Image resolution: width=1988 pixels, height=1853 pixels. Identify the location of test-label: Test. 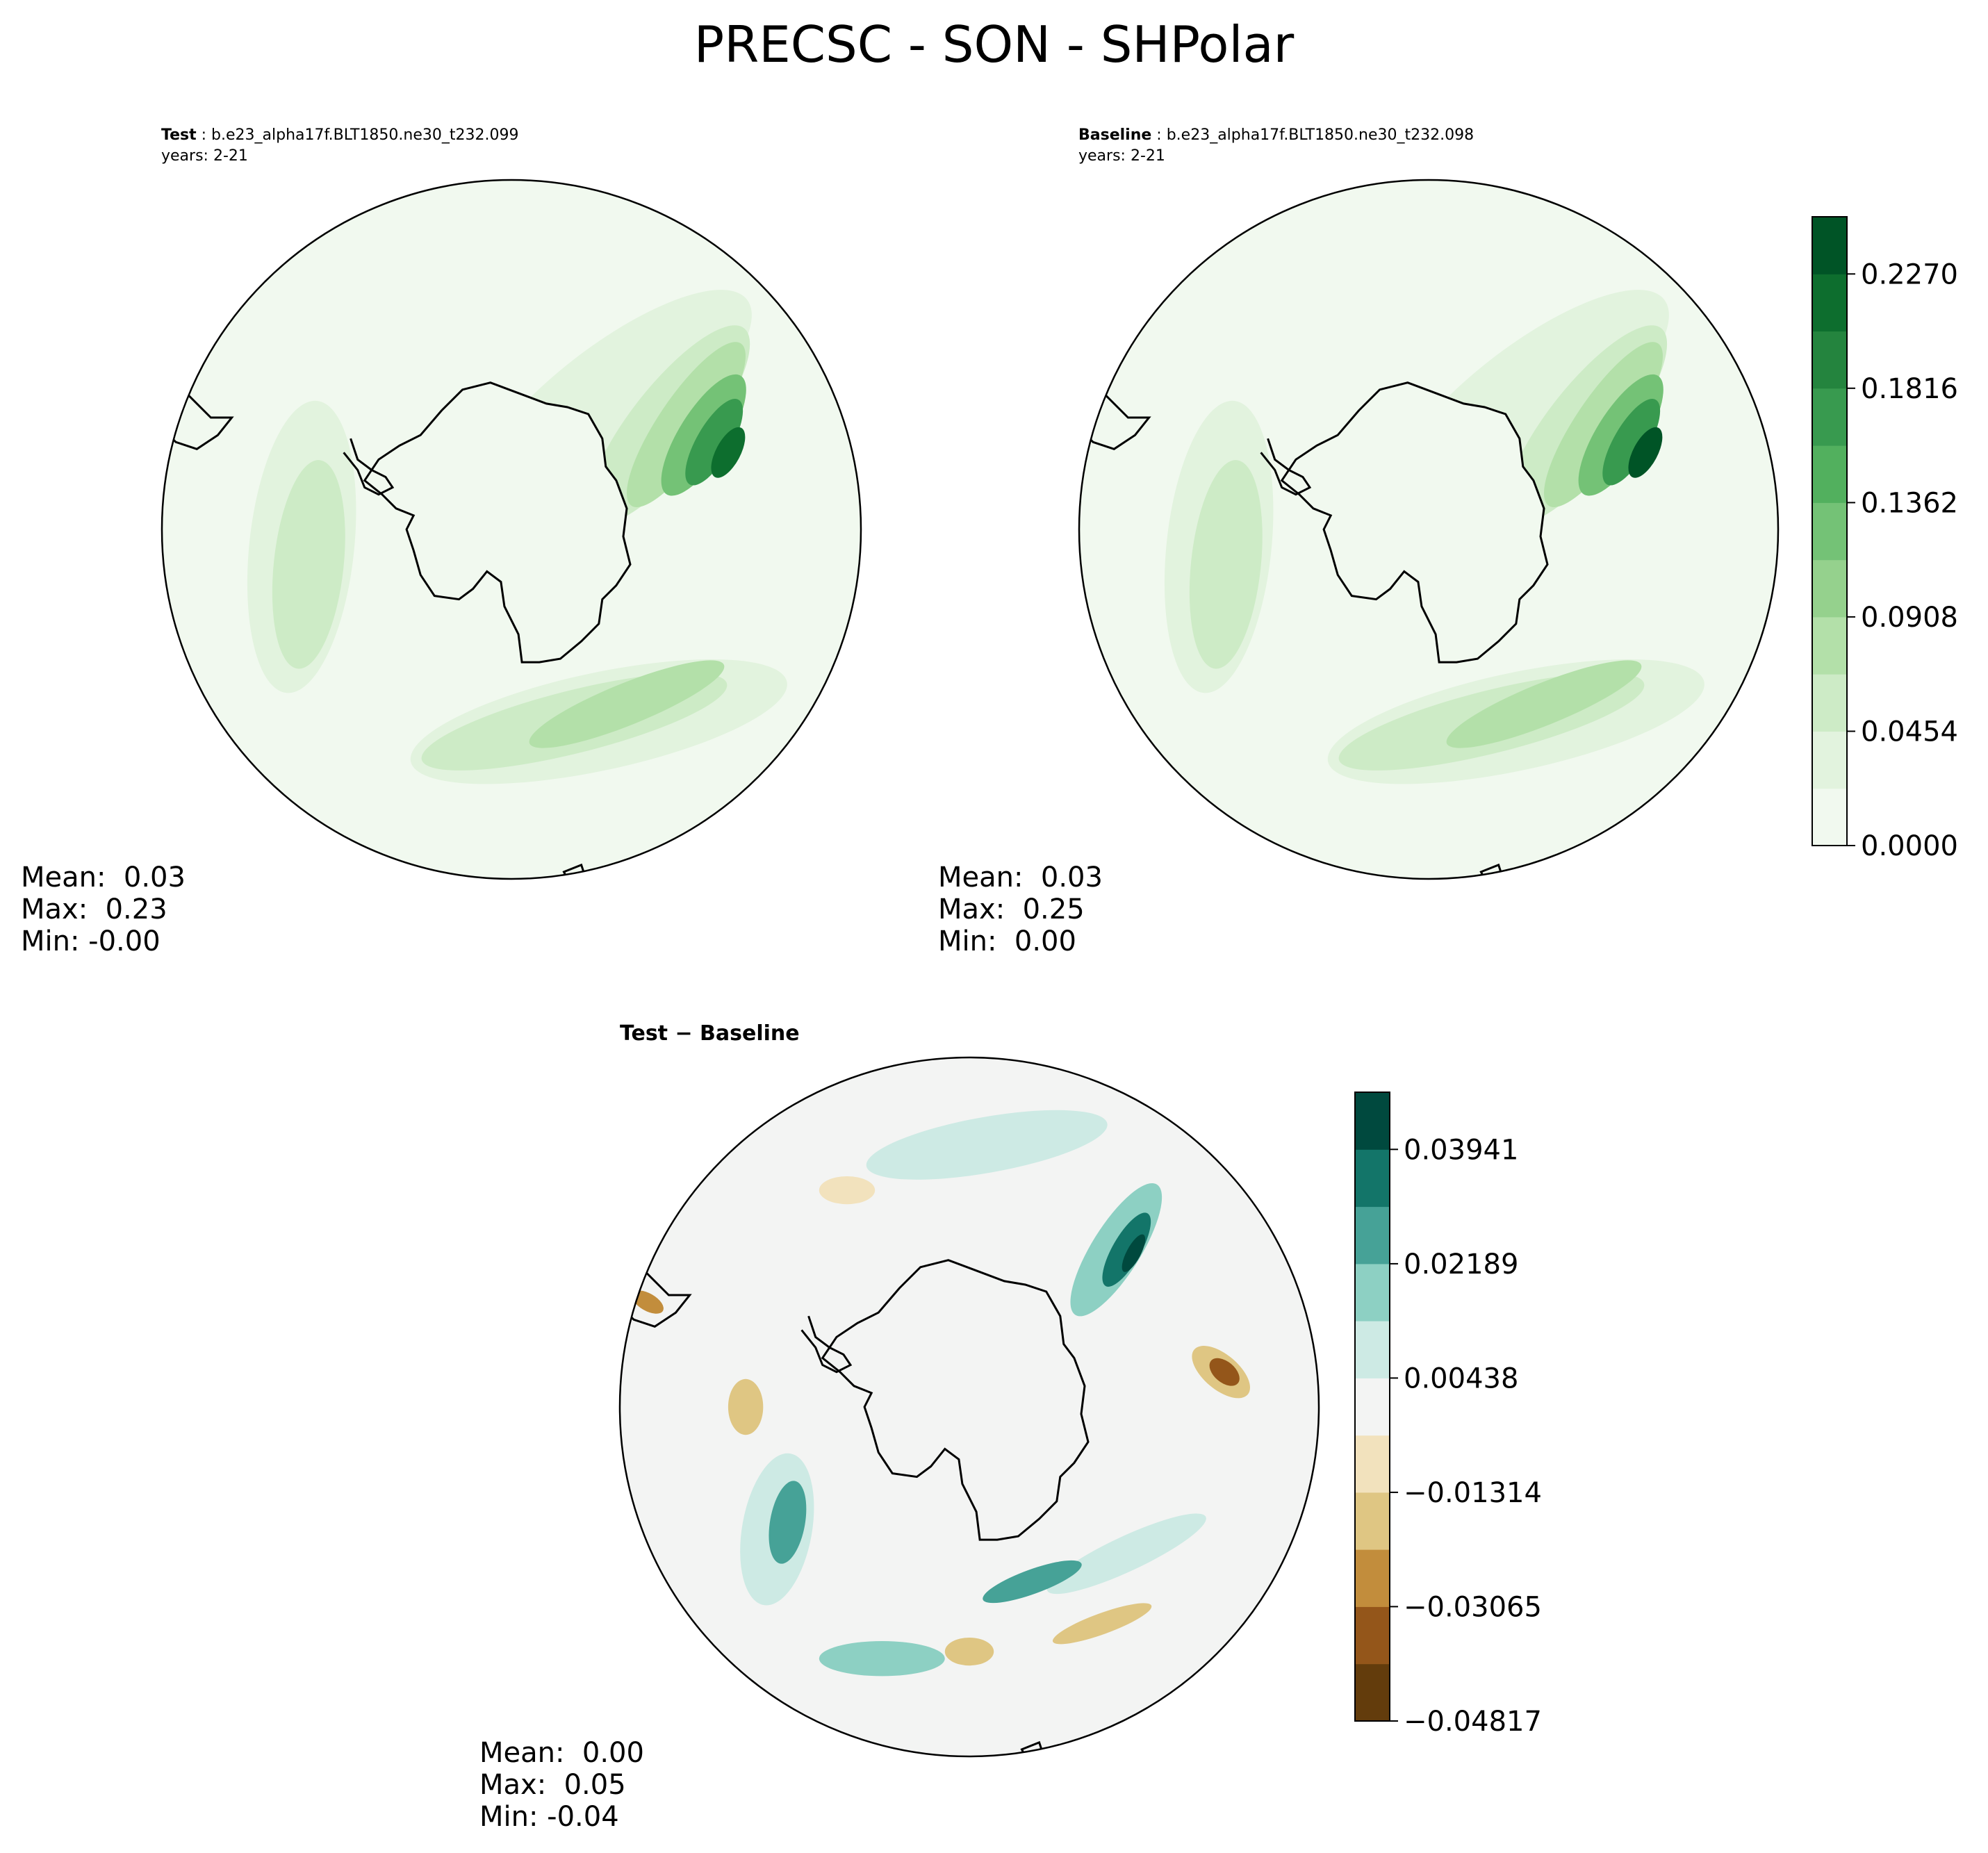
(179, 135).